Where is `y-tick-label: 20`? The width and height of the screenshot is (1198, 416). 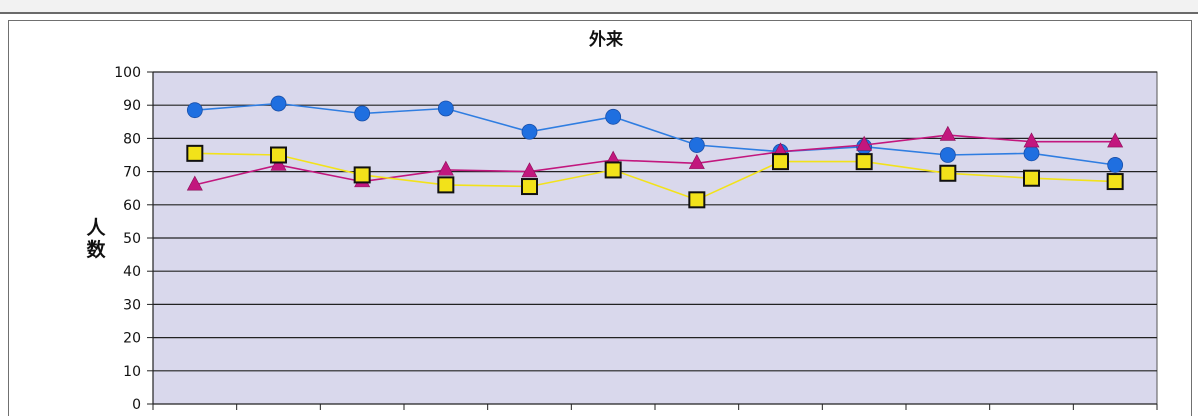
y-tick-label: 20 is located at coordinates (132, 339).